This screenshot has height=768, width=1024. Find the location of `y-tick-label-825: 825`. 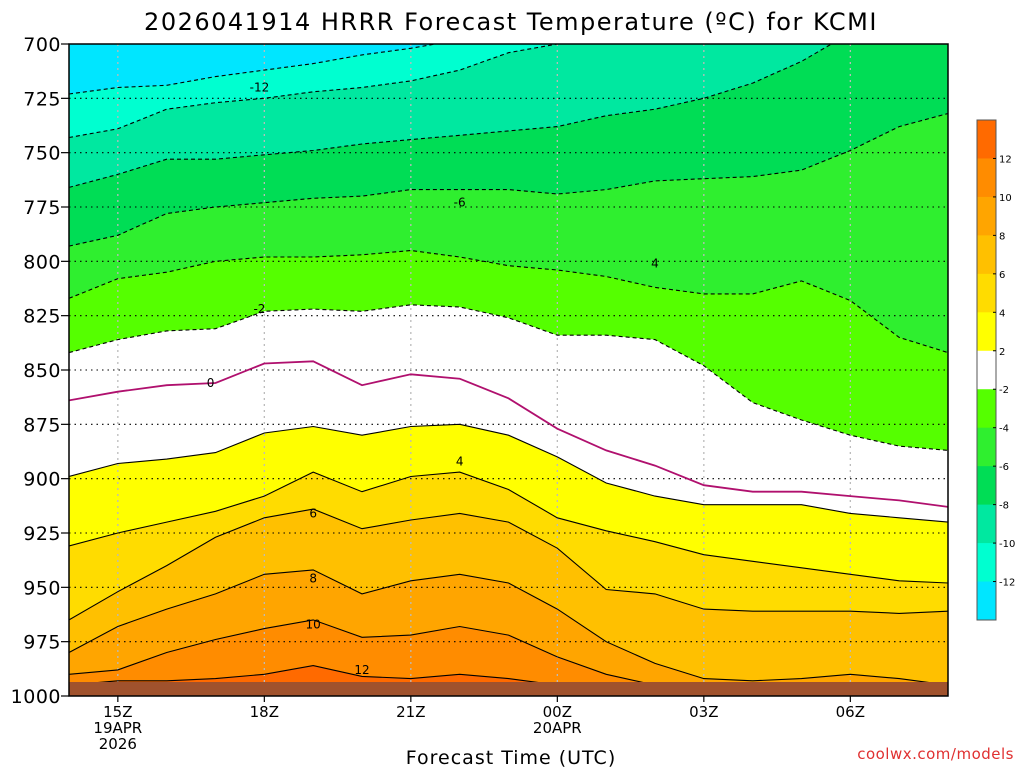

y-tick-label-825: 825 is located at coordinates (42, 317).